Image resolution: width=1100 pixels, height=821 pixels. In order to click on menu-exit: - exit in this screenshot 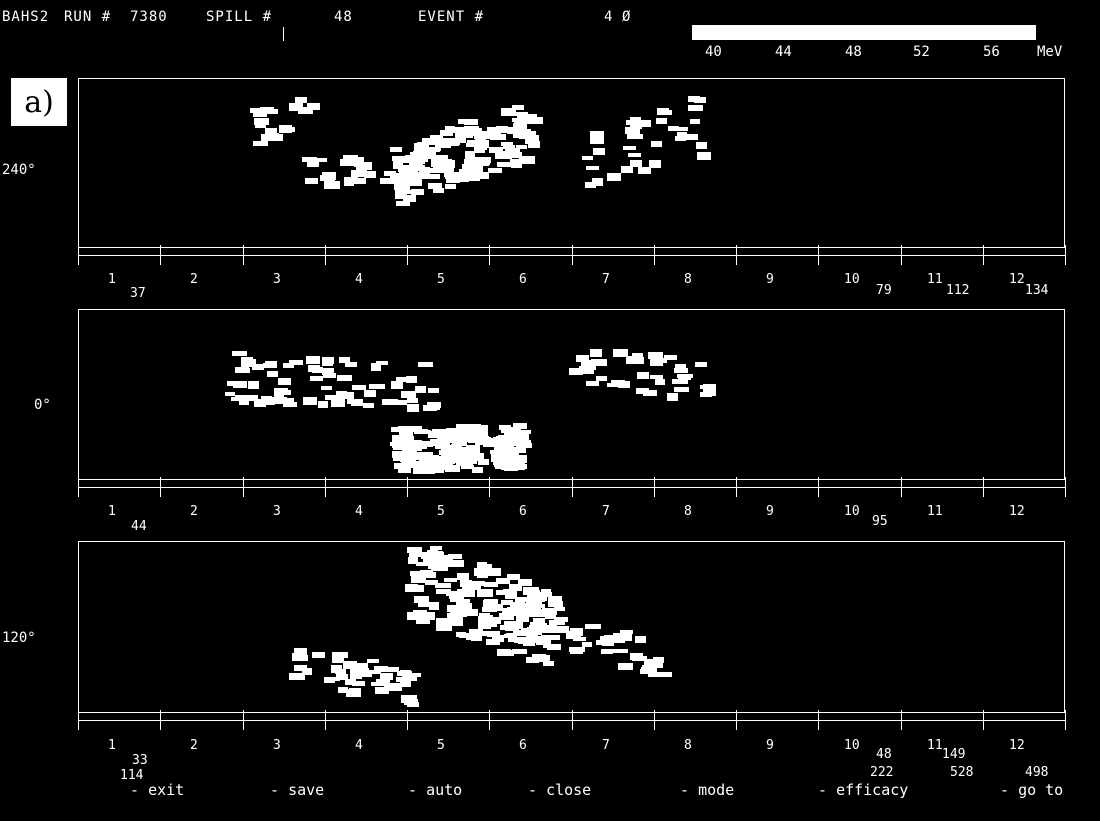, I will do `click(157, 790)`.